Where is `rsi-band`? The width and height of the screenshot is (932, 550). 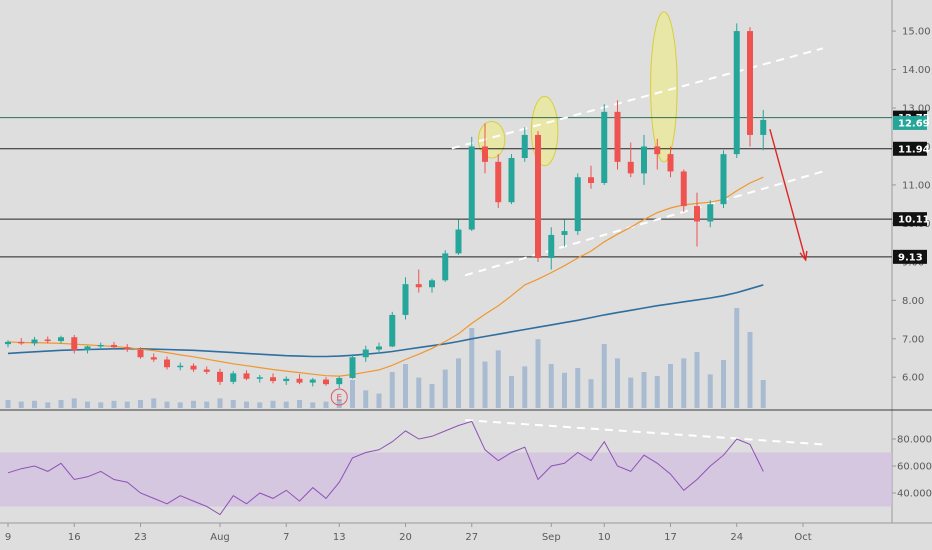 rsi-band is located at coordinates (446, 479).